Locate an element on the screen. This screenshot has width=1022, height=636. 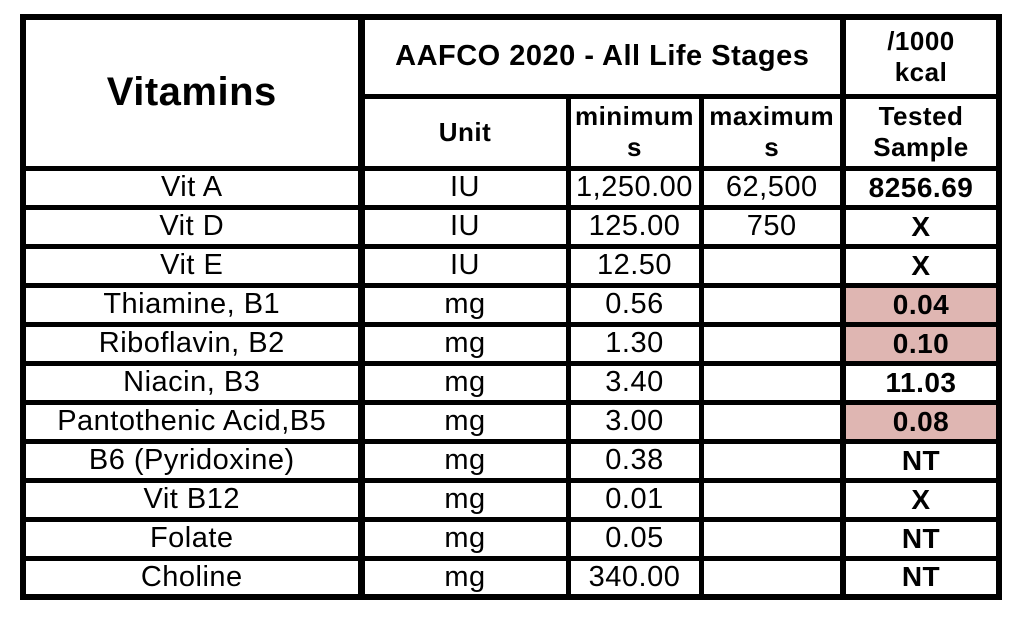
table-row: Thiamine, B1 mg 0.56 0.04 is located at coordinates (511, 304).